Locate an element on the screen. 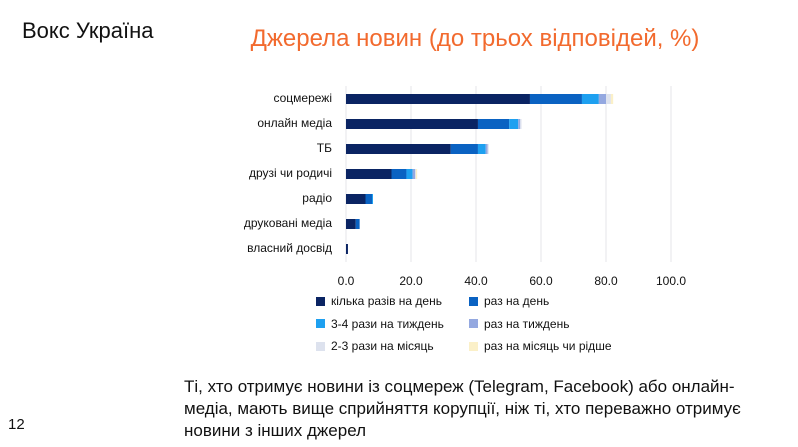 The height and width of the screenshot is (447, 798). category-label: ТБ is located at coordinates (324, 148).